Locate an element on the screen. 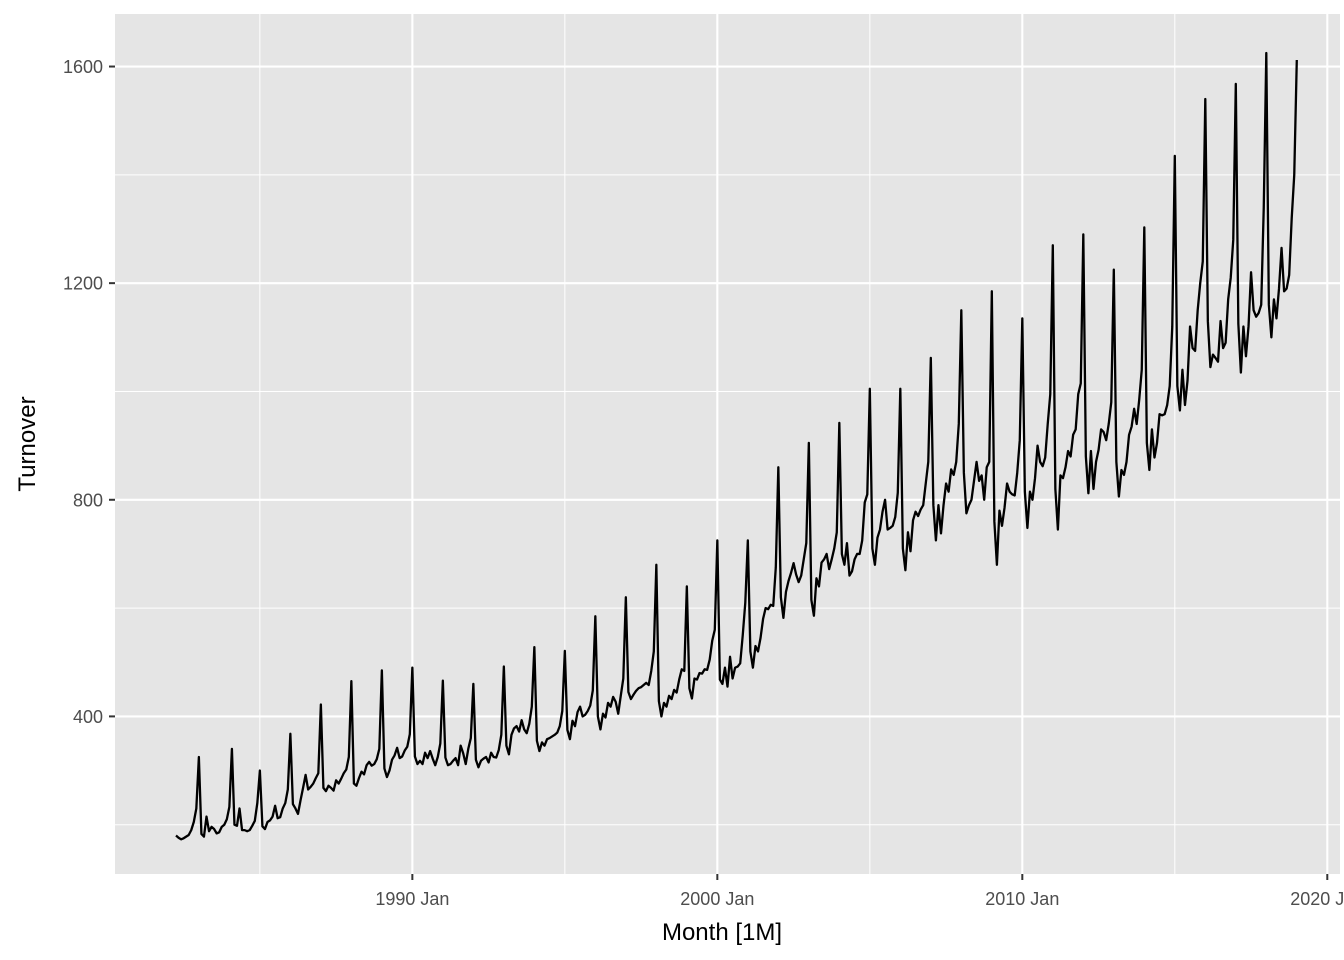  y-axis-title: Turnover is located at coordinates (27, 443).